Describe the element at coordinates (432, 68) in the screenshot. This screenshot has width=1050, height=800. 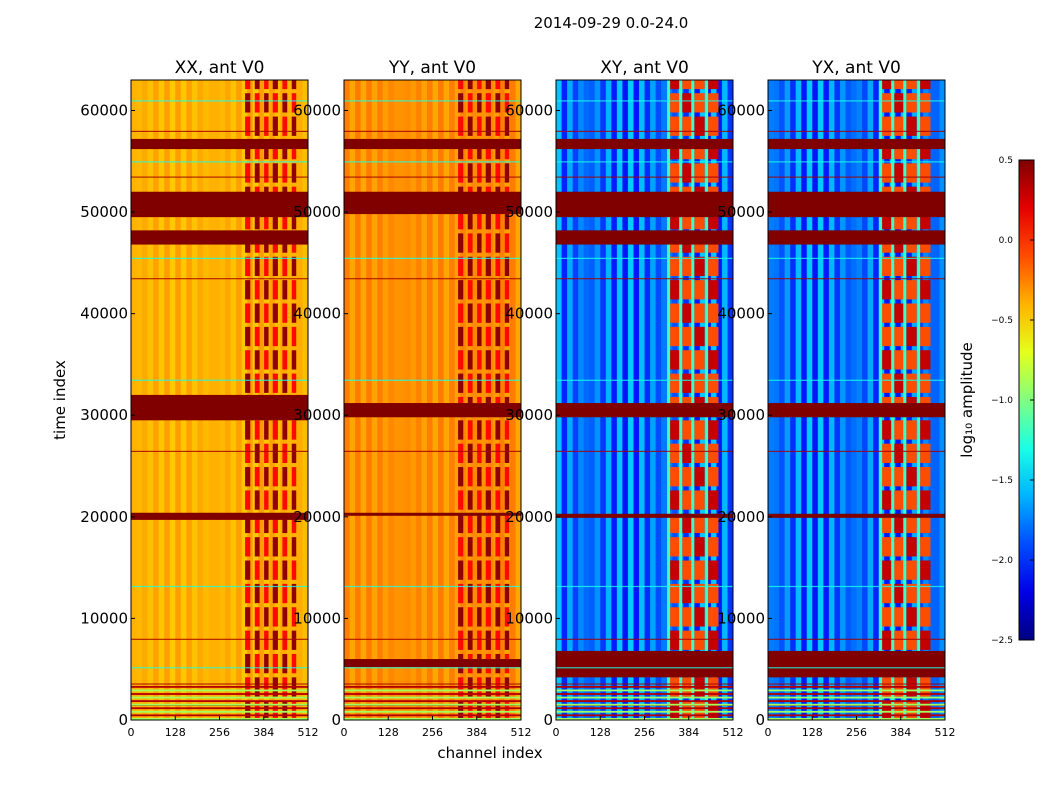
I see `panel-title: YY, ant V0` at that location.